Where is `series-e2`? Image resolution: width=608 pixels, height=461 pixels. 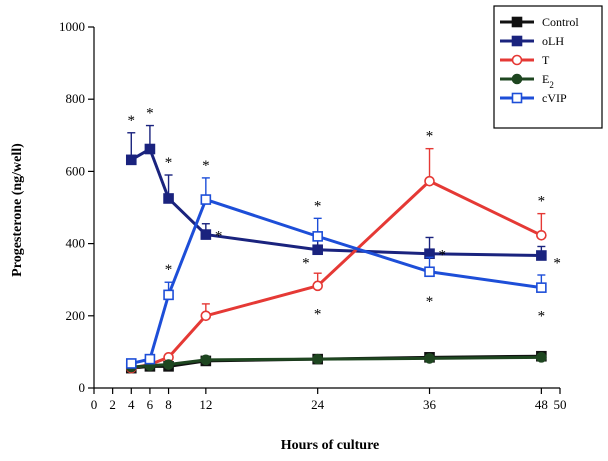
series-e2 is located at coordinates (336, 362).